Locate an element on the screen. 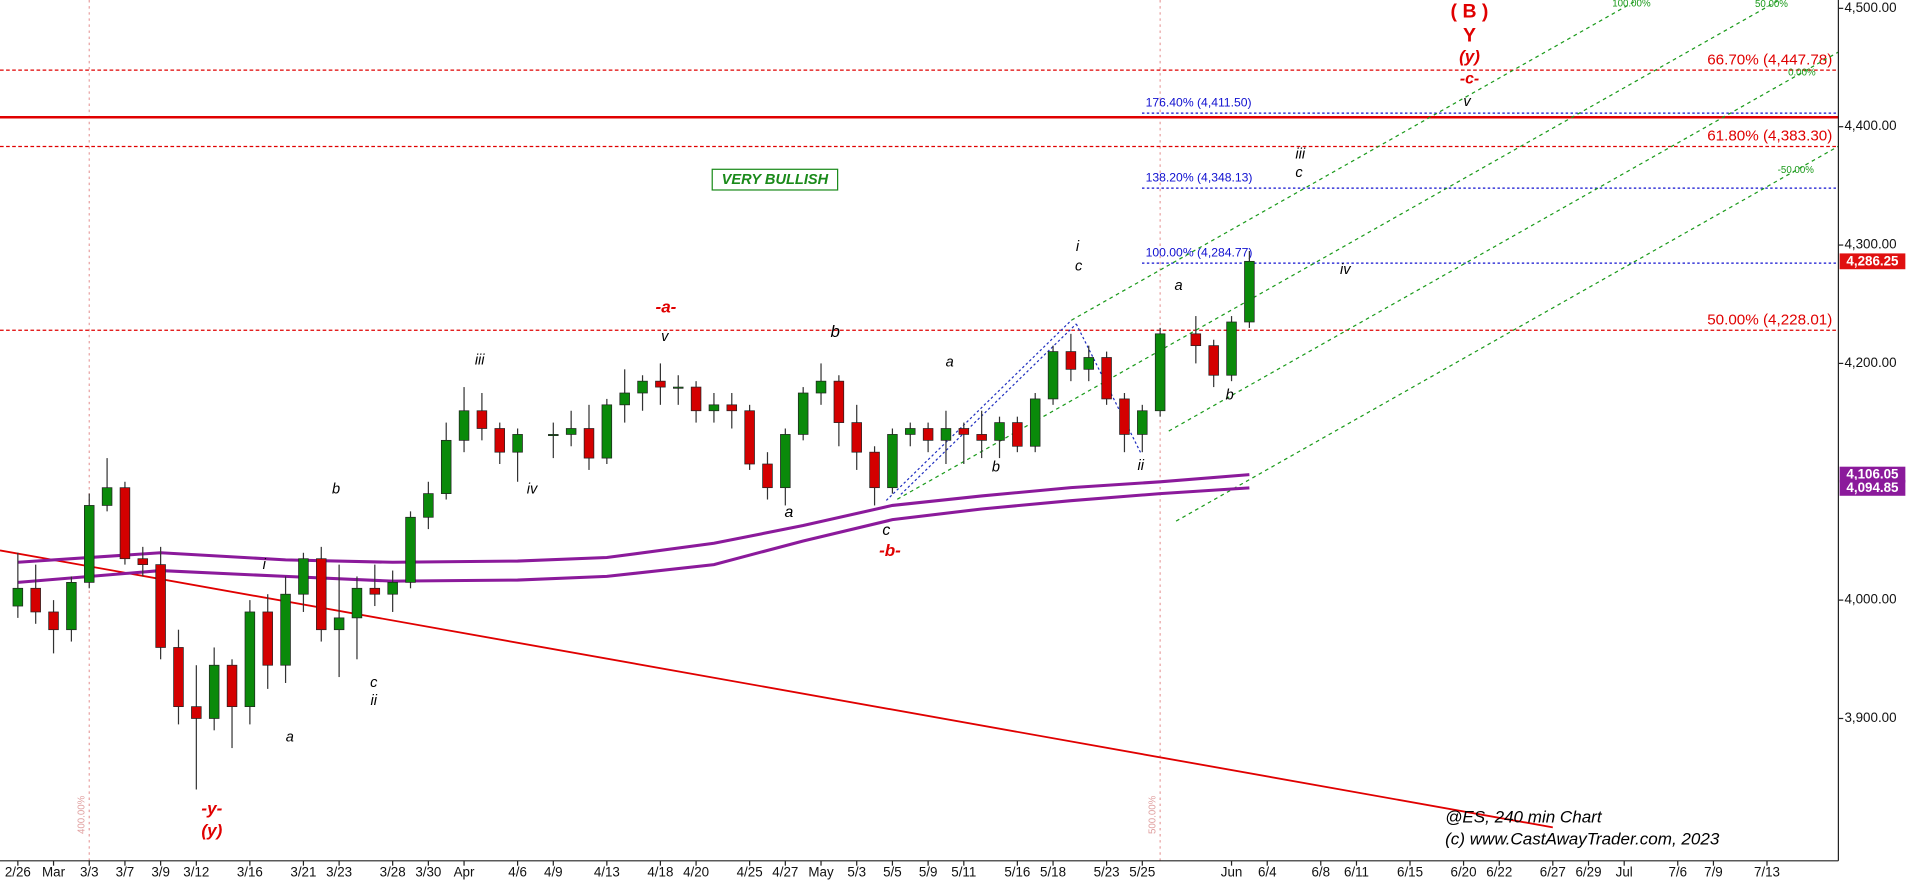 The height and width of the screenshot is (884, 1909). x-tick-label: 3/7 is located at coordinates (125, 872).